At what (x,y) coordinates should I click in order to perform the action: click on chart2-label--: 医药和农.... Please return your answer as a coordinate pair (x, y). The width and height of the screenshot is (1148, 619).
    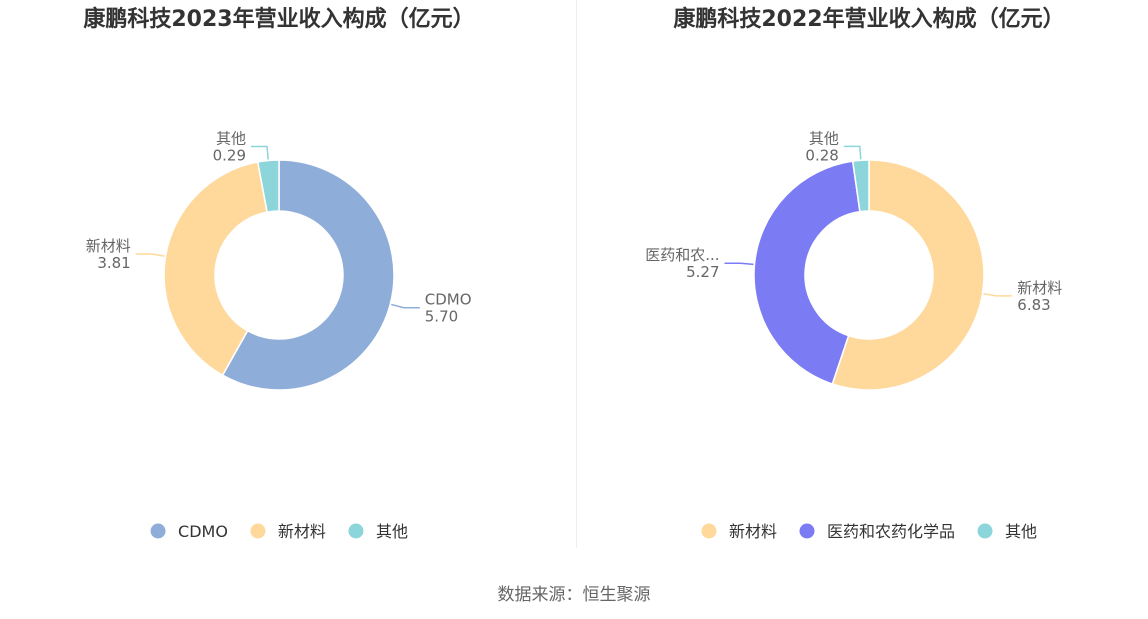
    Looking at the image, I should click on (682, 255).